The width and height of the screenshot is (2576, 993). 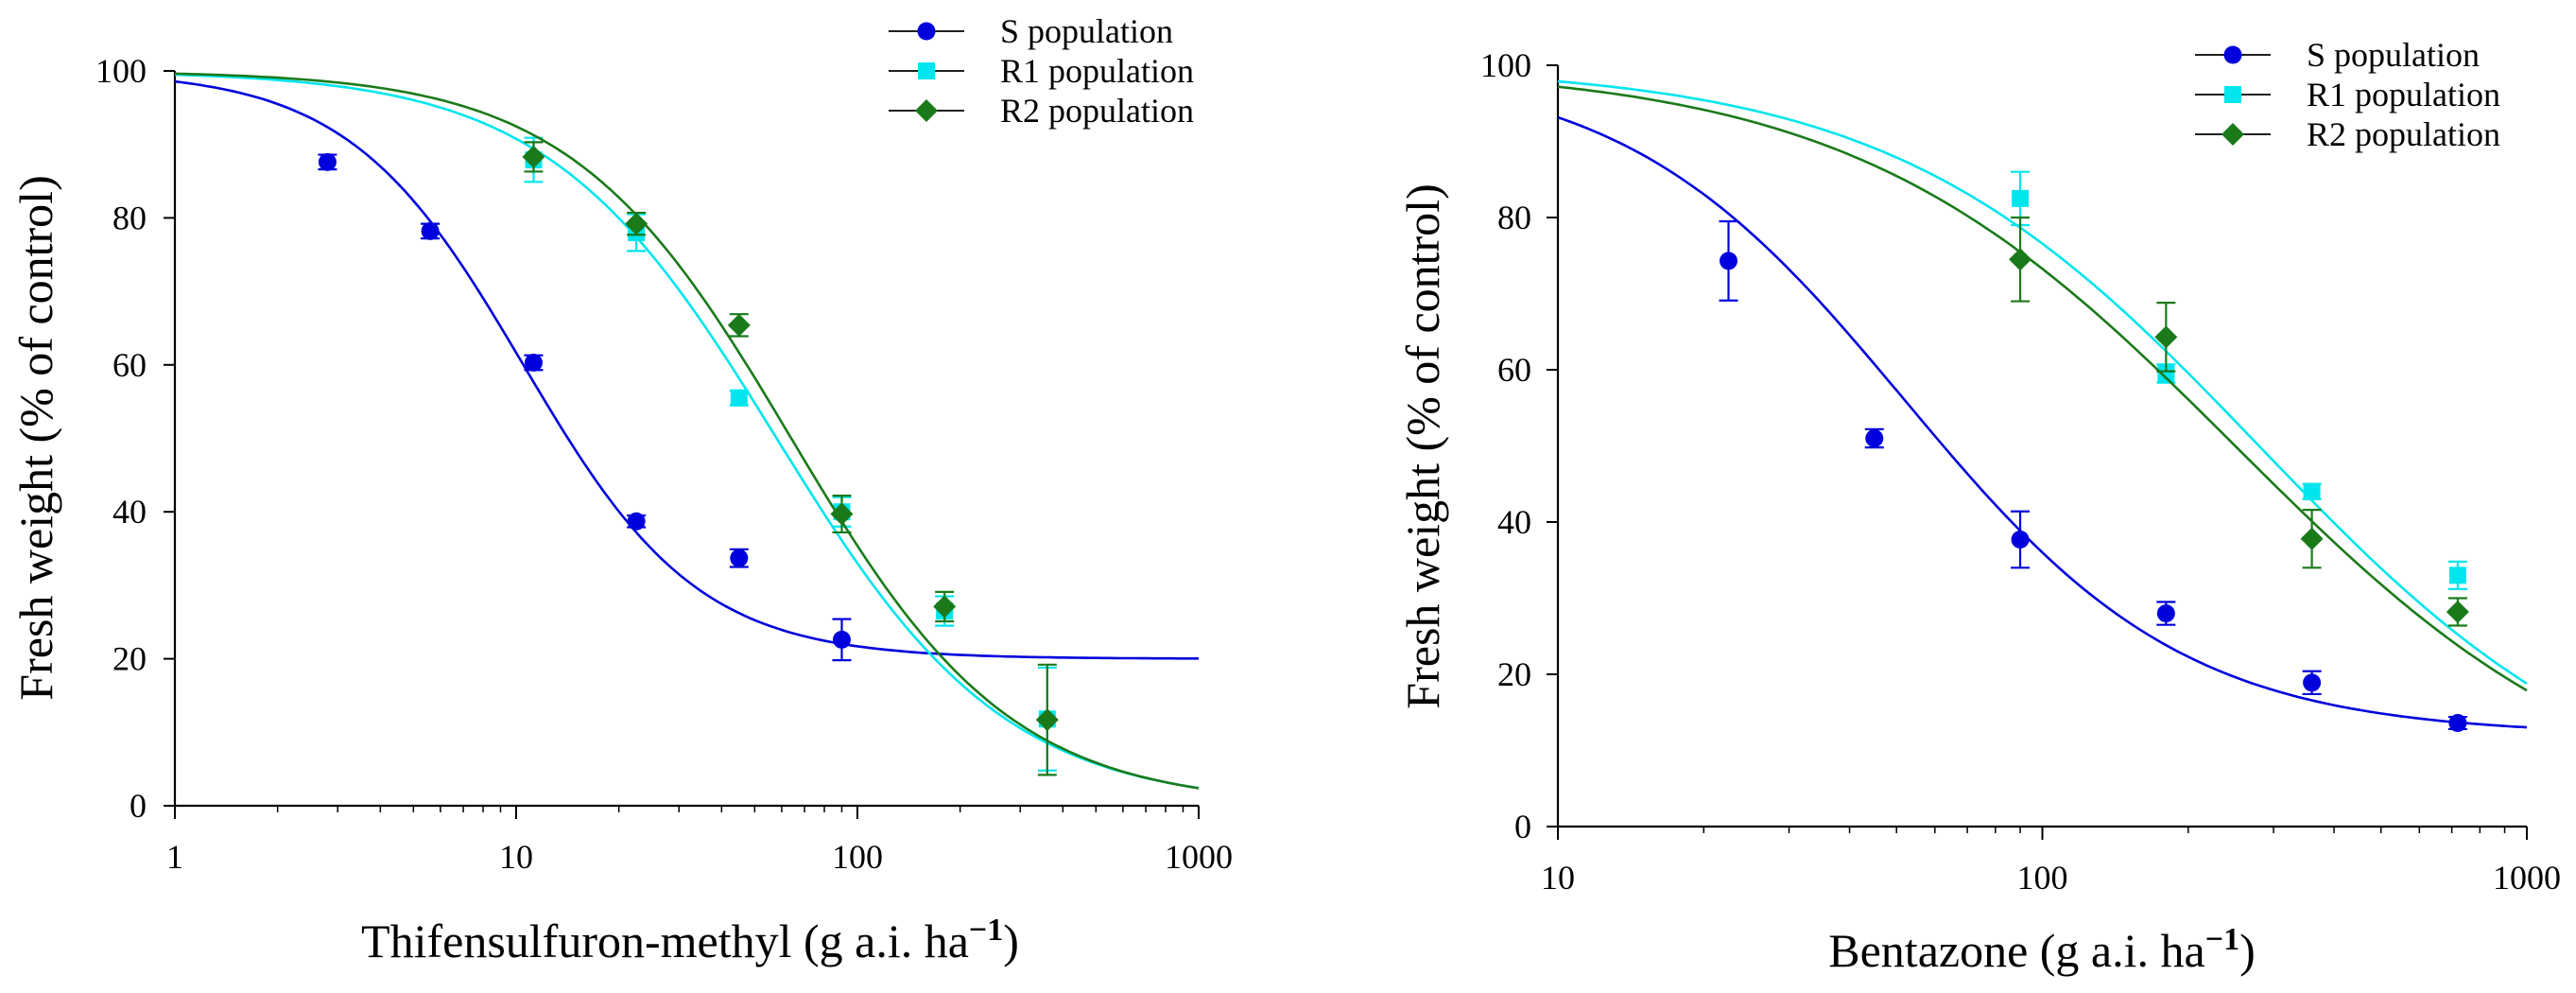 What do you see at coordinates (174, 857) in the screenshot?
I see `x-tick-label: 1` at bounding box center [174, 857].